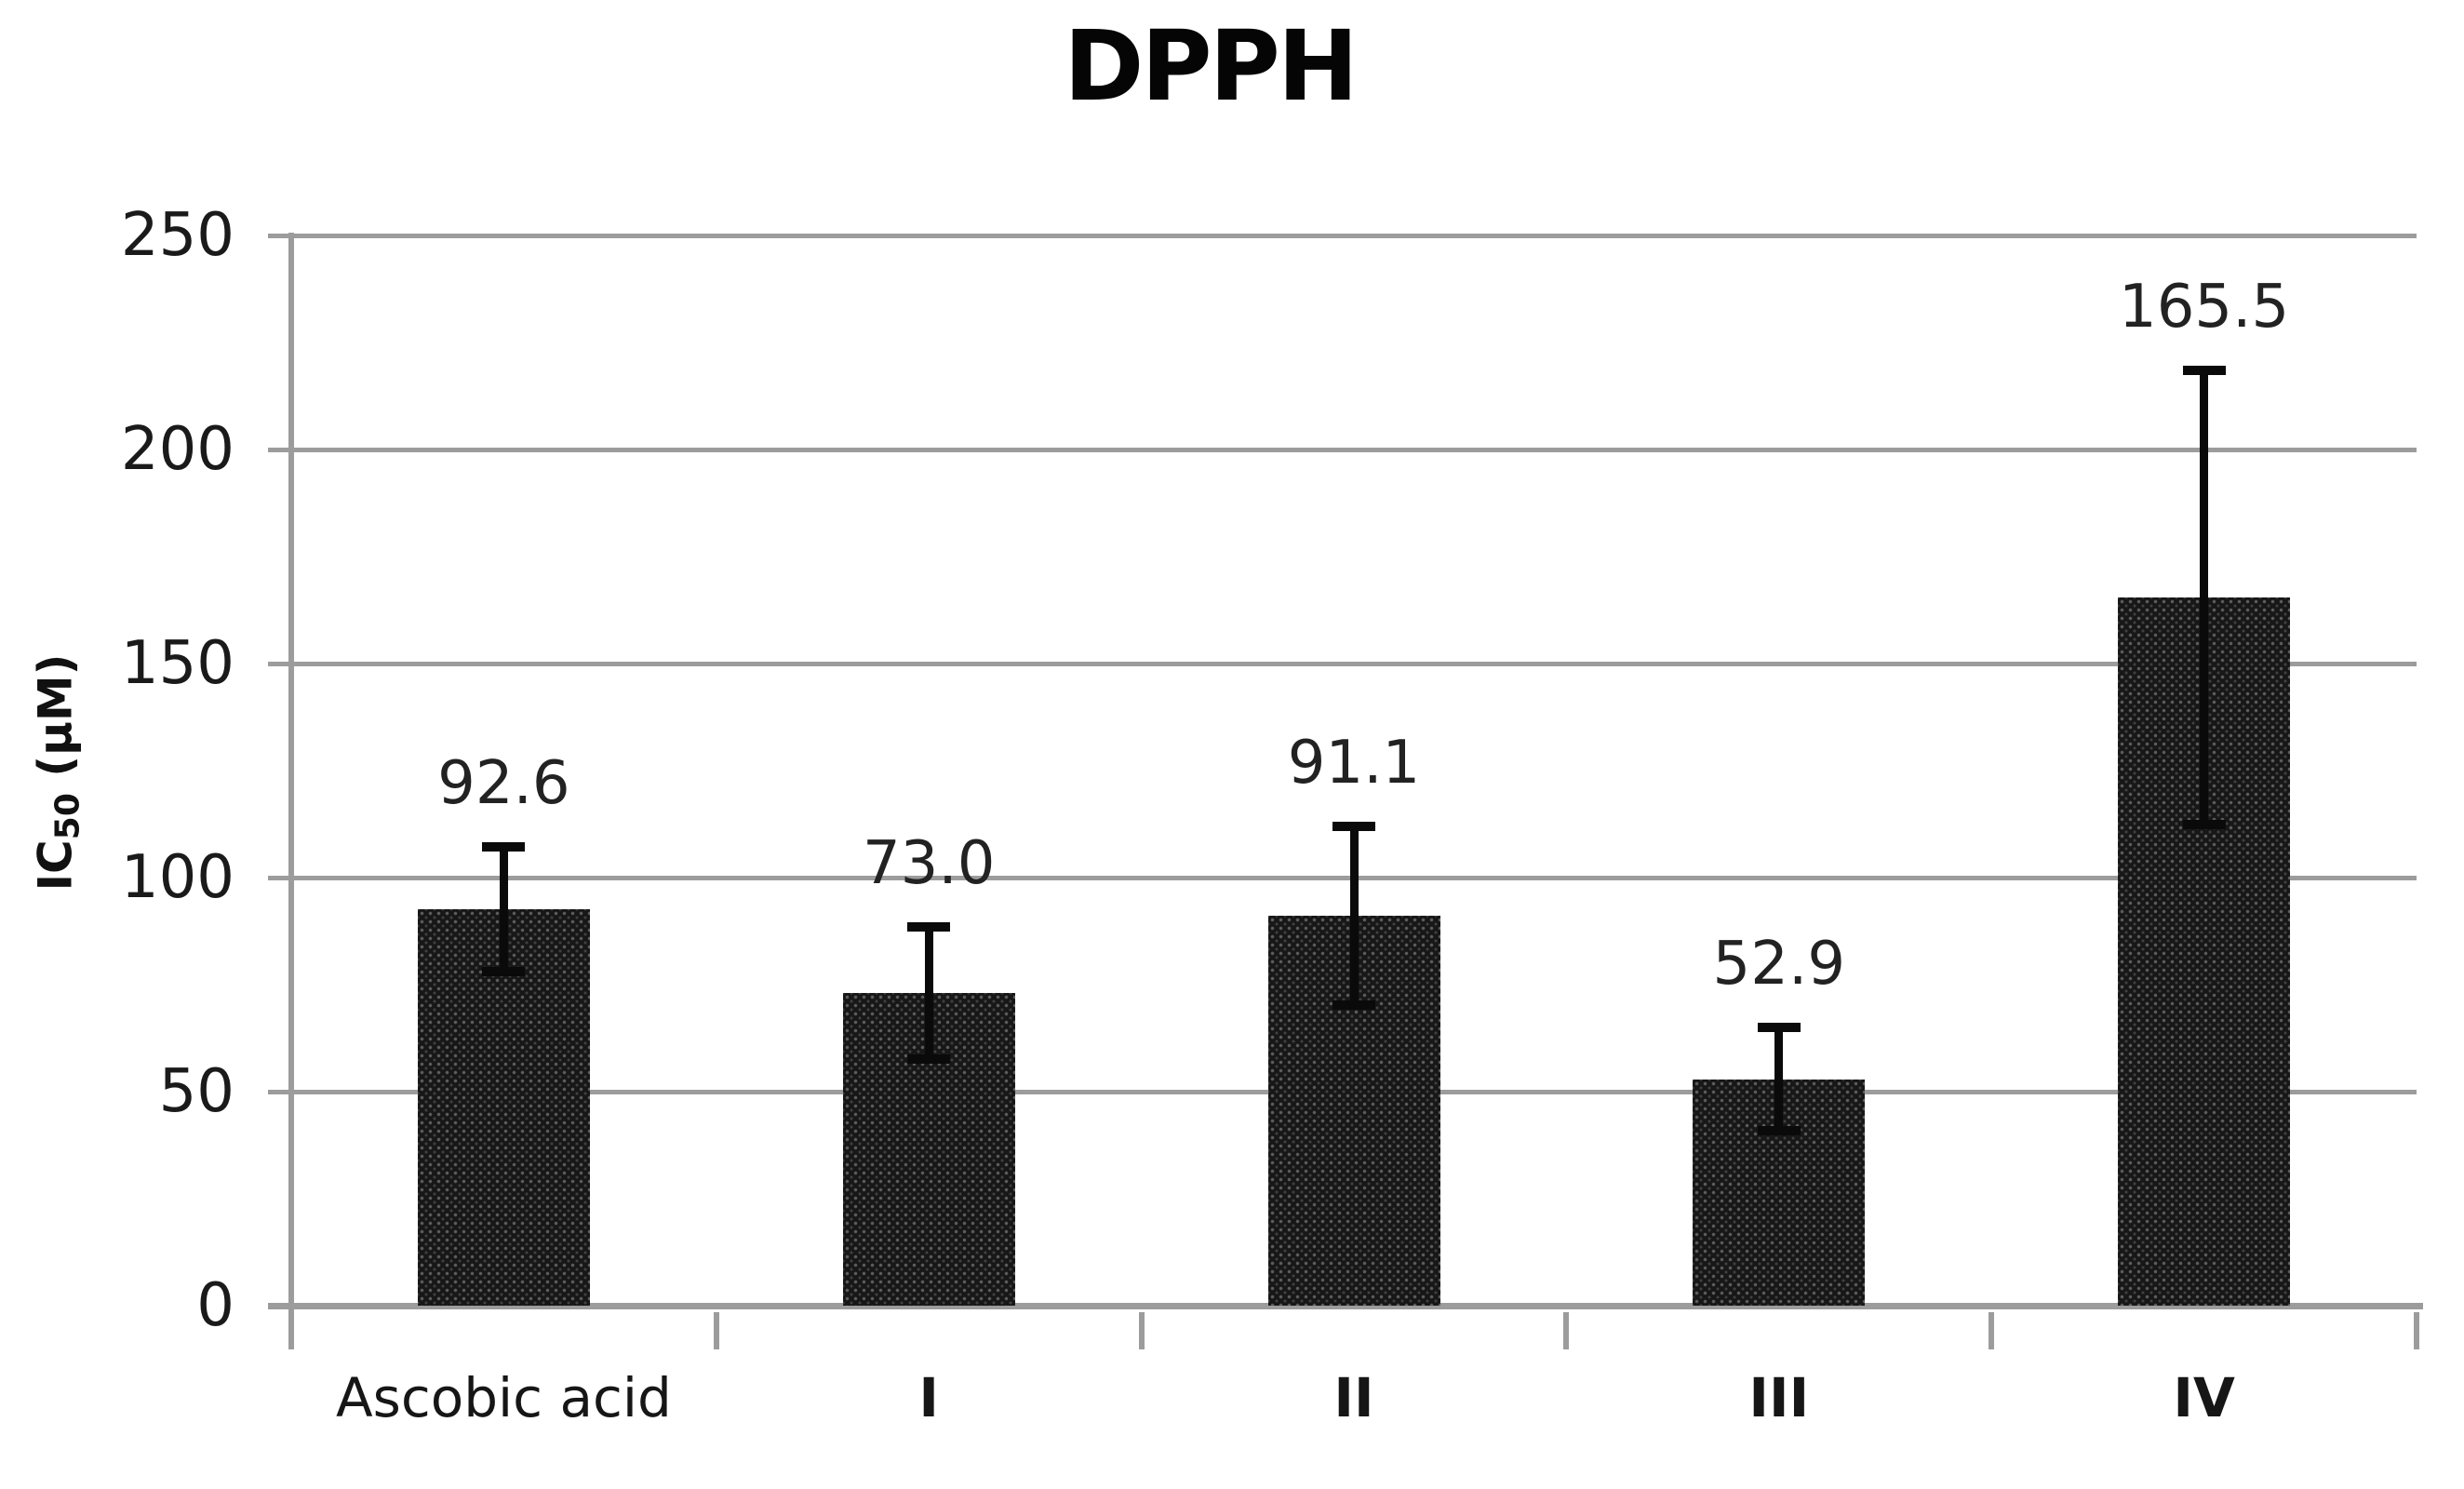 This screenshot has height=1489, width=2464. Describe the element at coordinates (503, 909) in the screenshot. I see `error-bar-line-ascobic-acid` at that location.